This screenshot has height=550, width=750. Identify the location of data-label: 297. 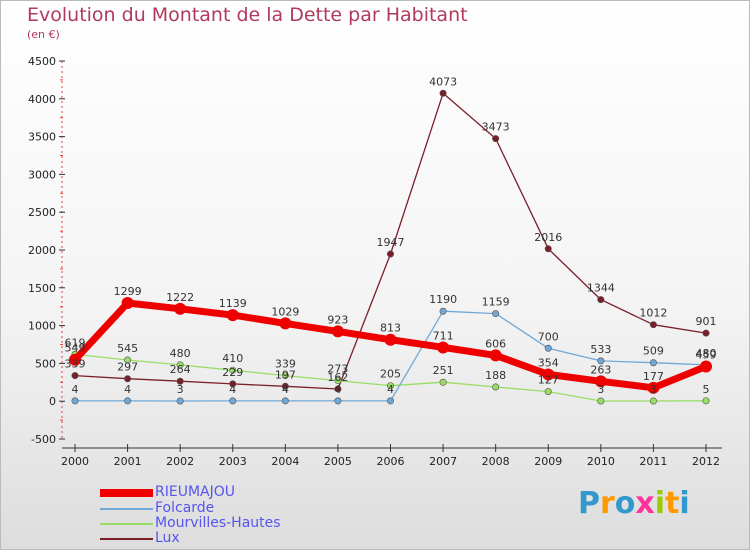
(127, 367).